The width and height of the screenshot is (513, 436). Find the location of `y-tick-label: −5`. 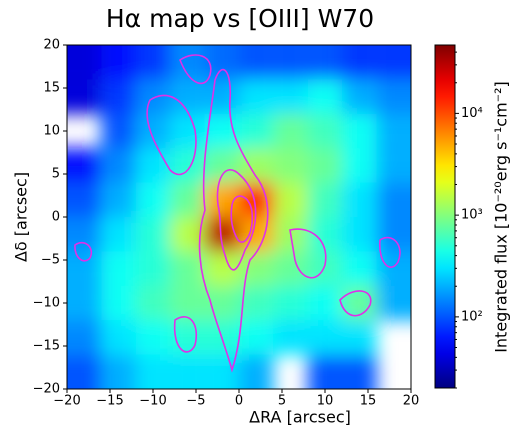

y-tick-label: −5 is located at coordinates (50, 260).